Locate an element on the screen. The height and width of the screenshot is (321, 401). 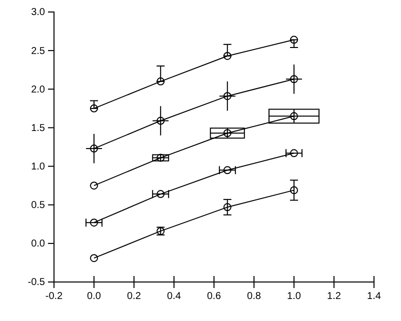
y-tick-label: 0.5 is located at coordinates (38, 206).